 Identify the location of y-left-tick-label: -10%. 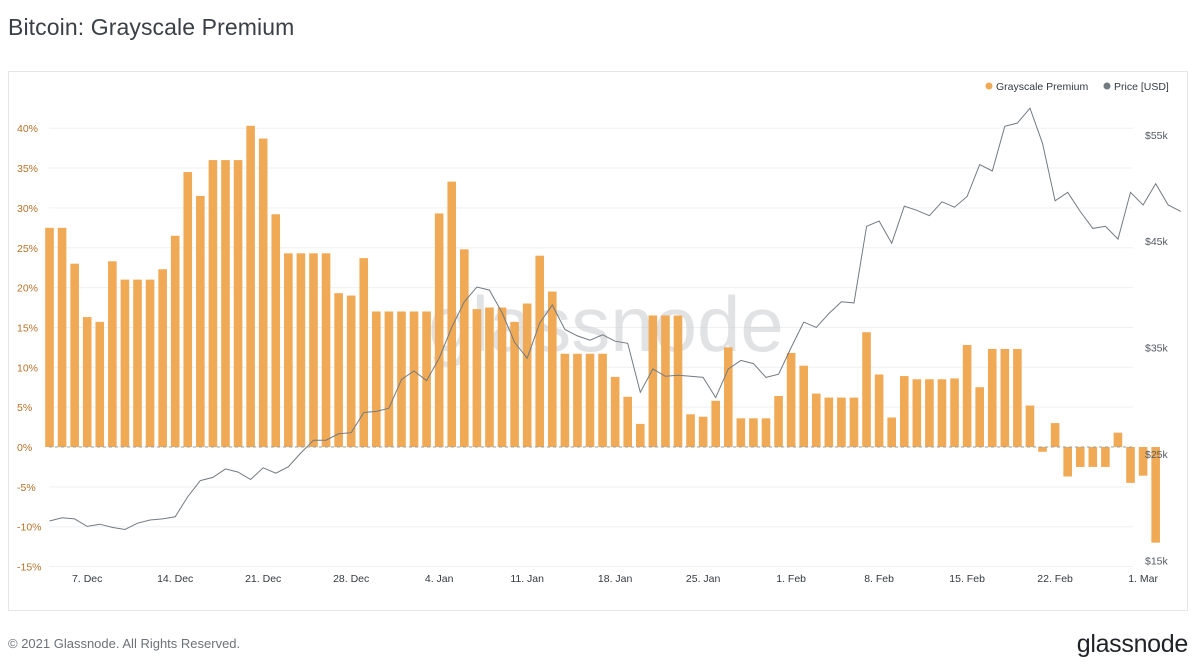
(29, 528).